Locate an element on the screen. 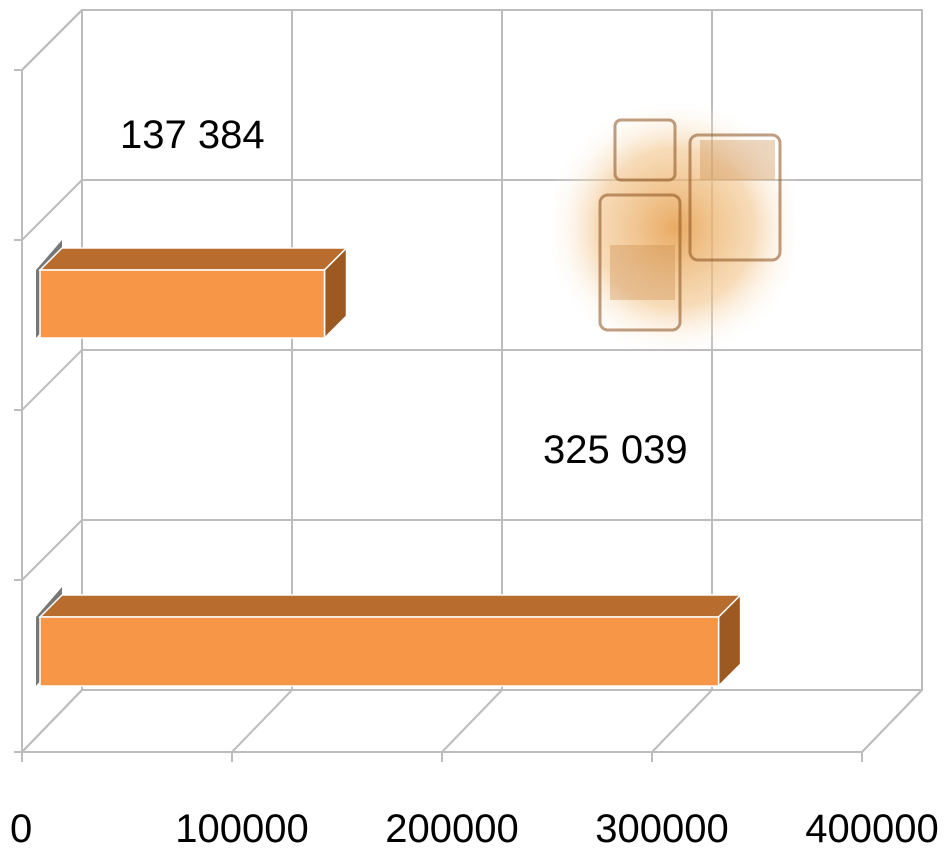  x-tick-label: 100000 is located at coordinates (241, 829).